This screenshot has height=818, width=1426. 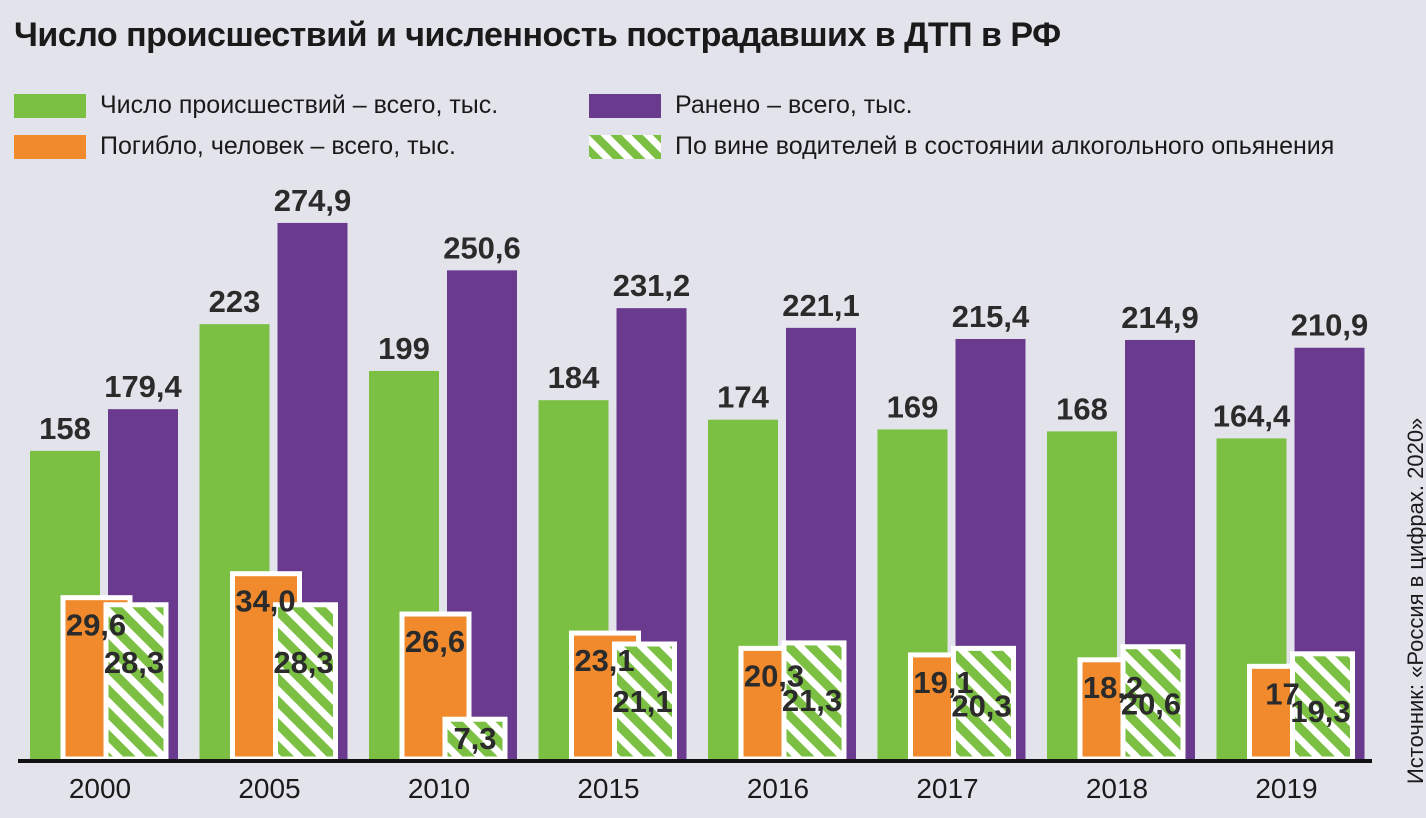 What do you see at coordinates (642, 701) in the screenshot?
I see `label-drunk-drivers-2015: 21,1` at bounding box center [642, 701].